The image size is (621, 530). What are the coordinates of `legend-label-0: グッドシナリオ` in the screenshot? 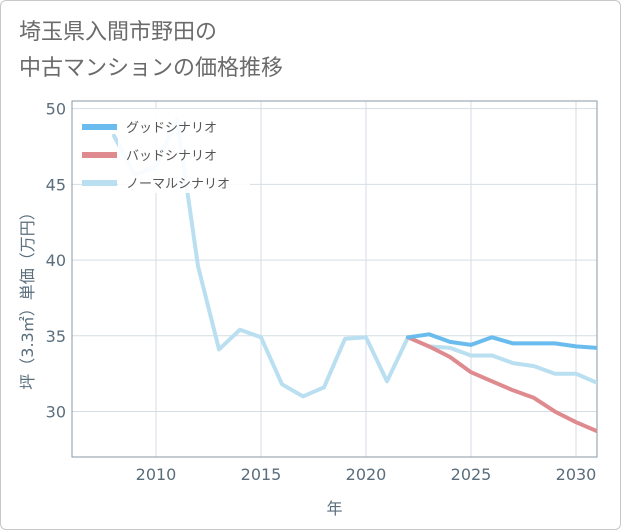 It's located at (171, 128).